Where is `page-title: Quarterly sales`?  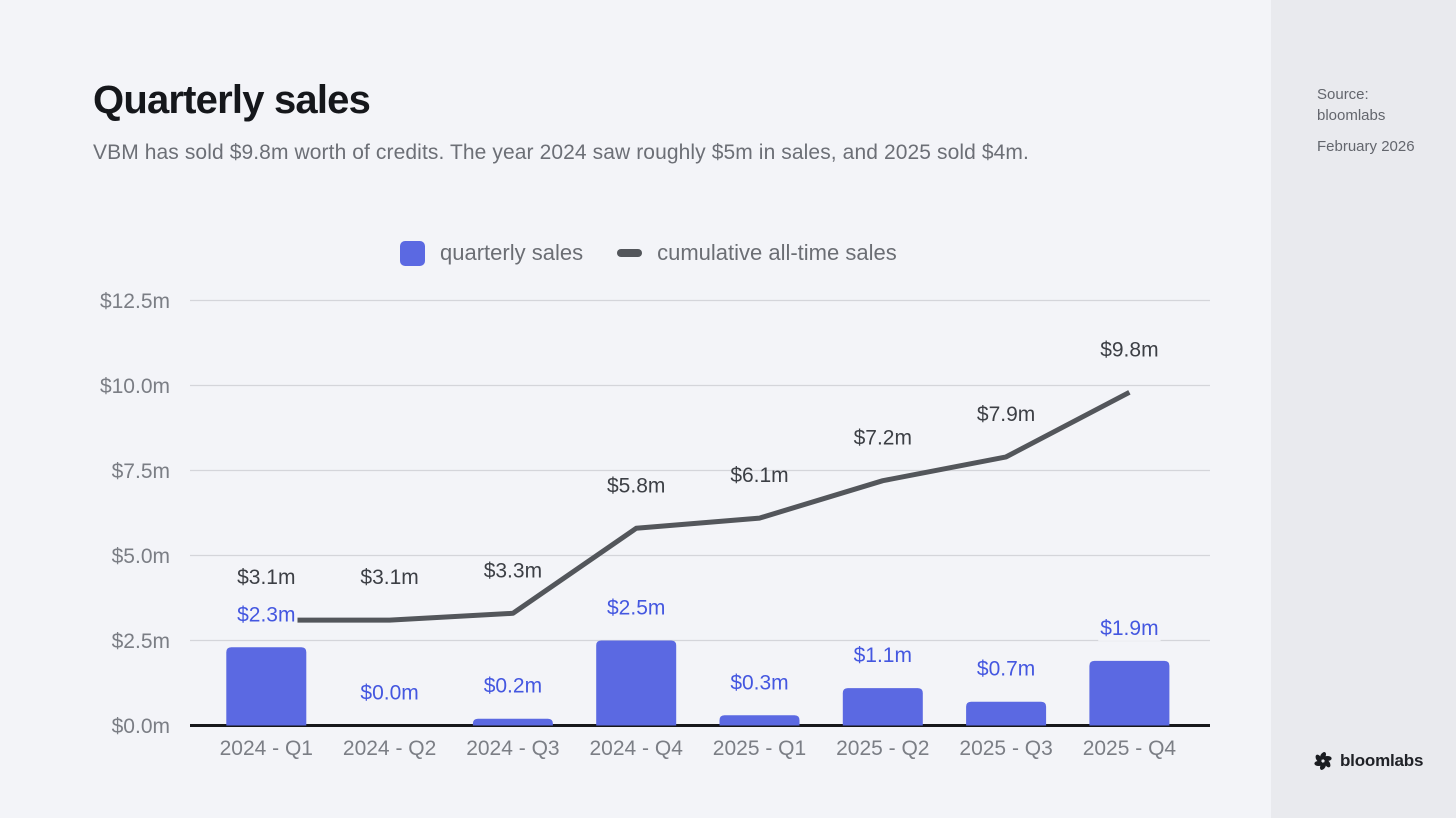 page-title: Quarterly sales is located at coordinates (232, 100).